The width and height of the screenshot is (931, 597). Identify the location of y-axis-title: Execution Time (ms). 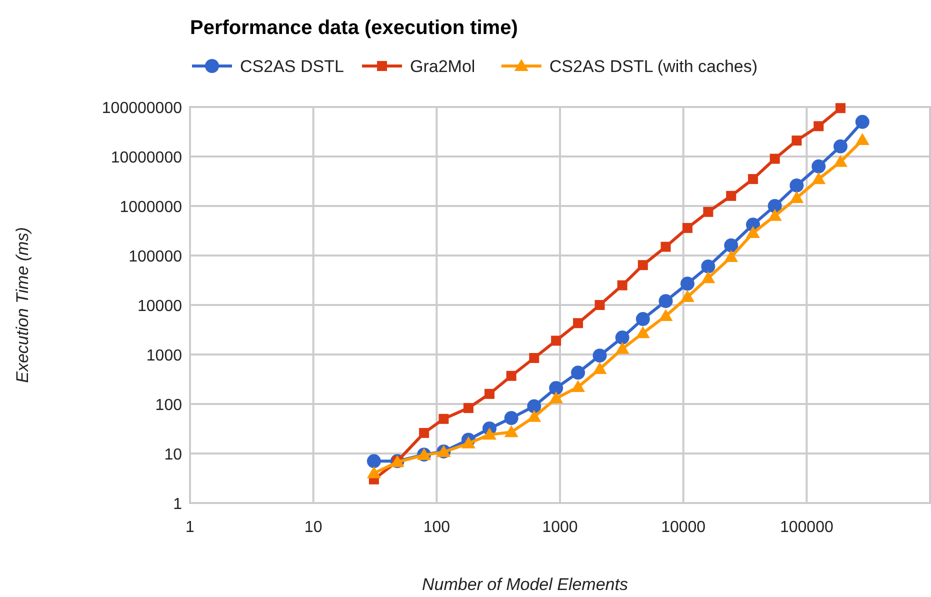
(22, 305).